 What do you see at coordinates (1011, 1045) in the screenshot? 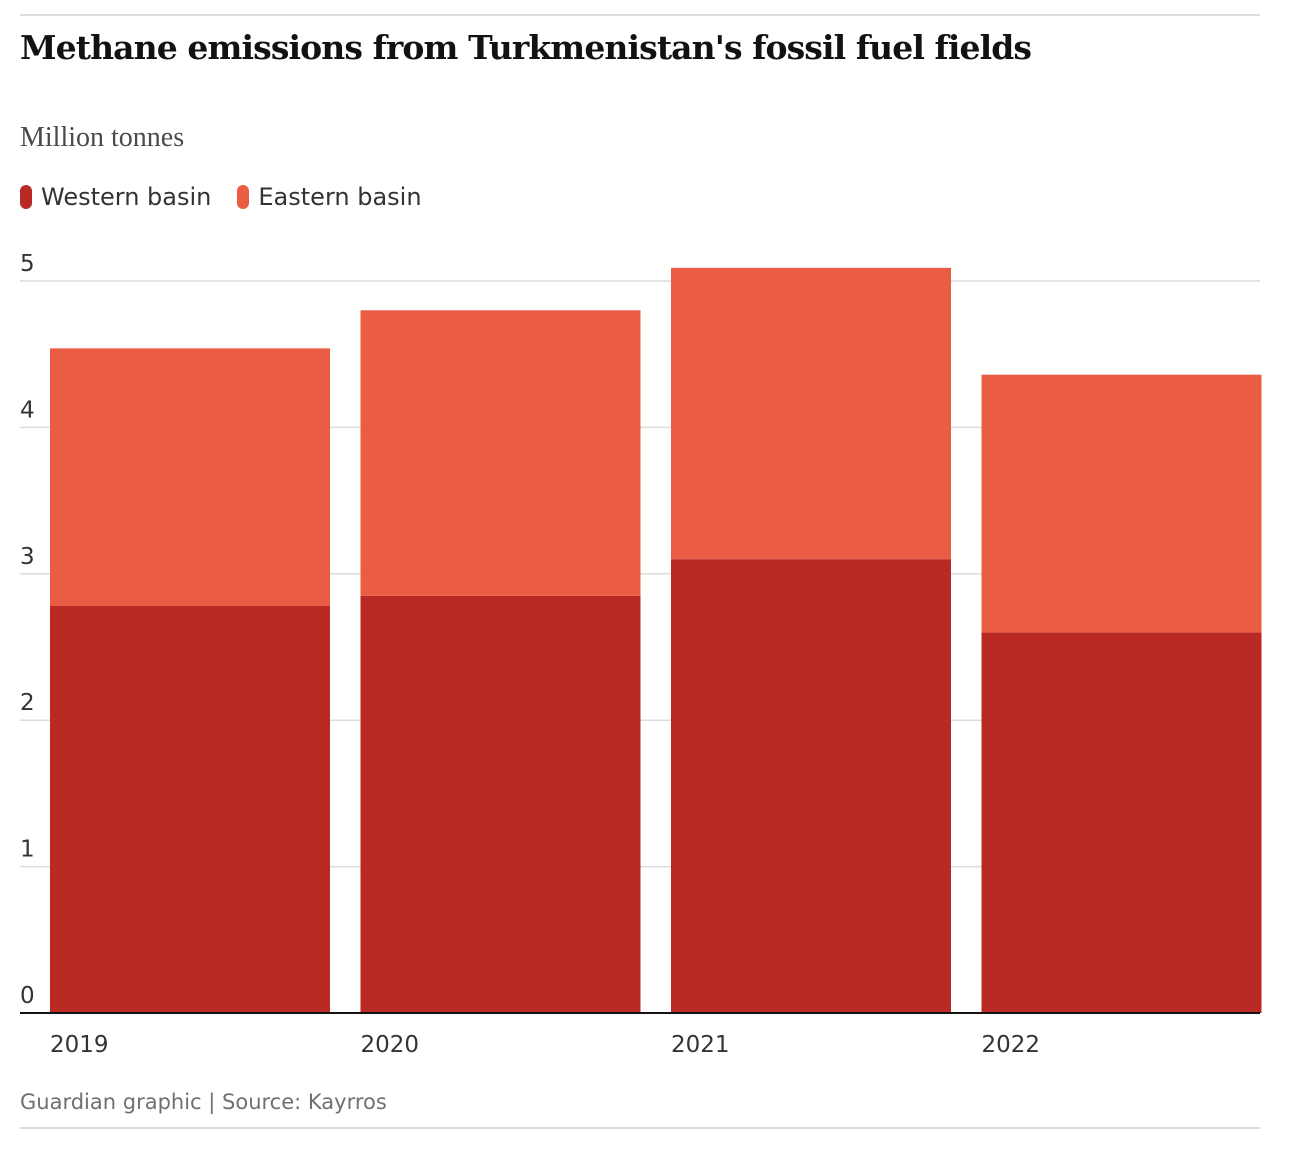
I see `x-tick-label-2022: 2022` at bounding box center [1011, 1045].